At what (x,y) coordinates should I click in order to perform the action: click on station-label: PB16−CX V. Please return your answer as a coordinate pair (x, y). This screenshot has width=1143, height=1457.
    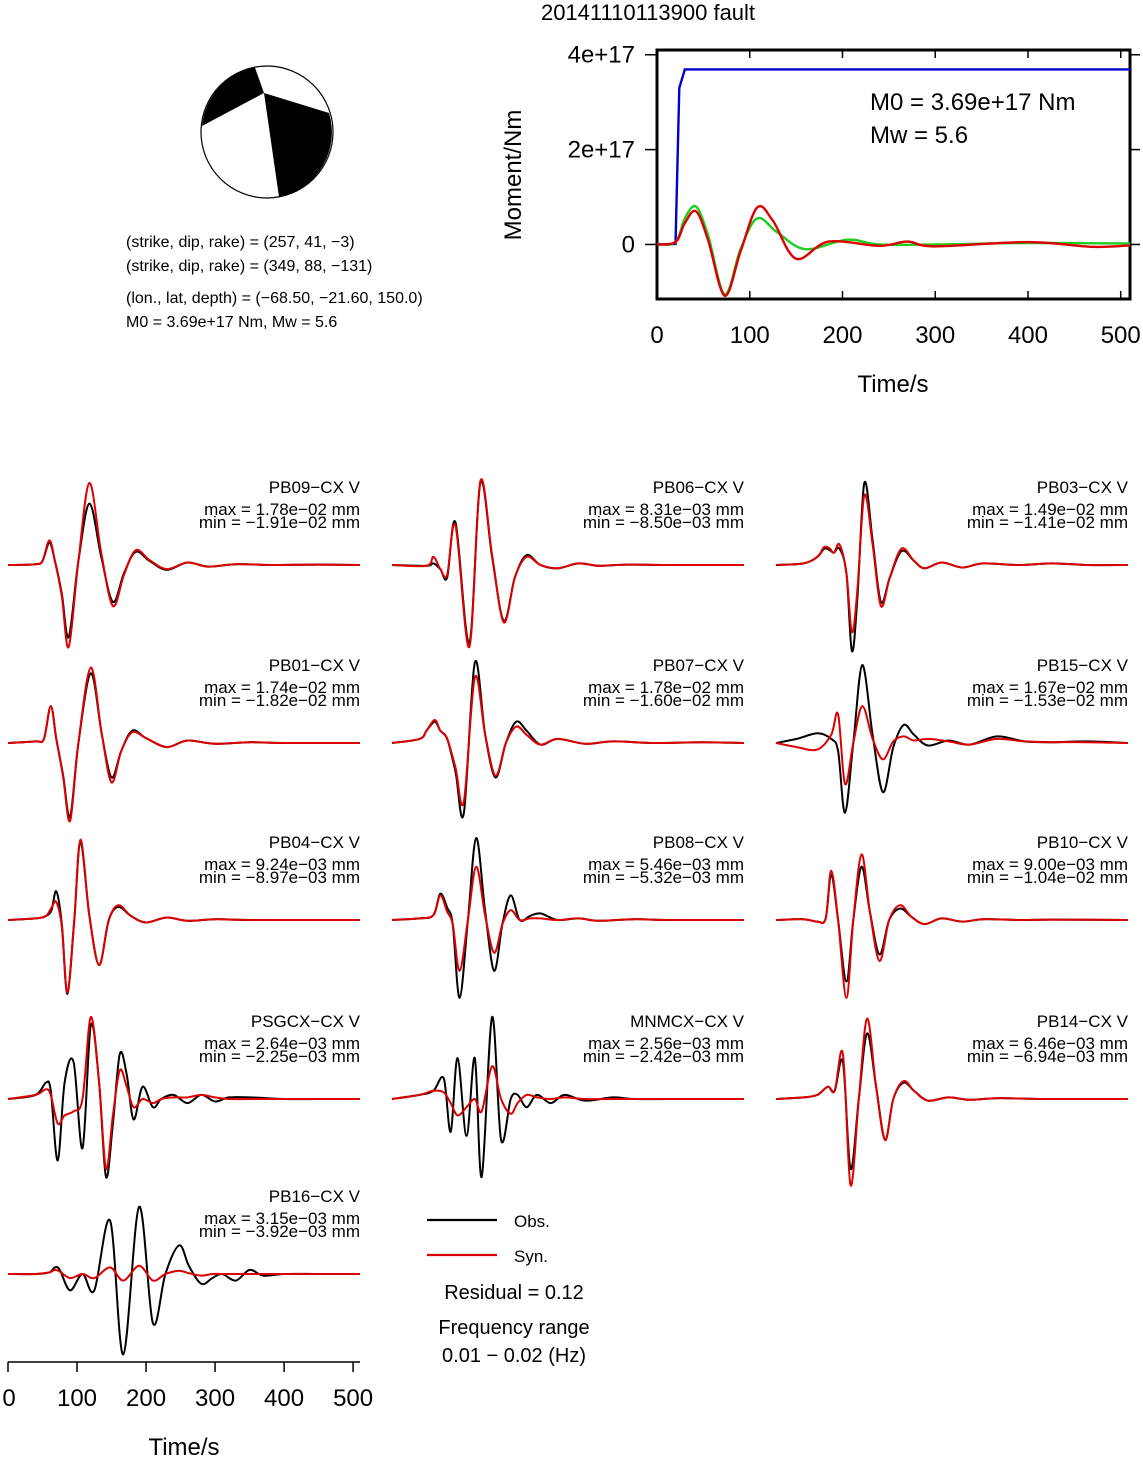
    Looking at the image, I should click on (315, 1196).